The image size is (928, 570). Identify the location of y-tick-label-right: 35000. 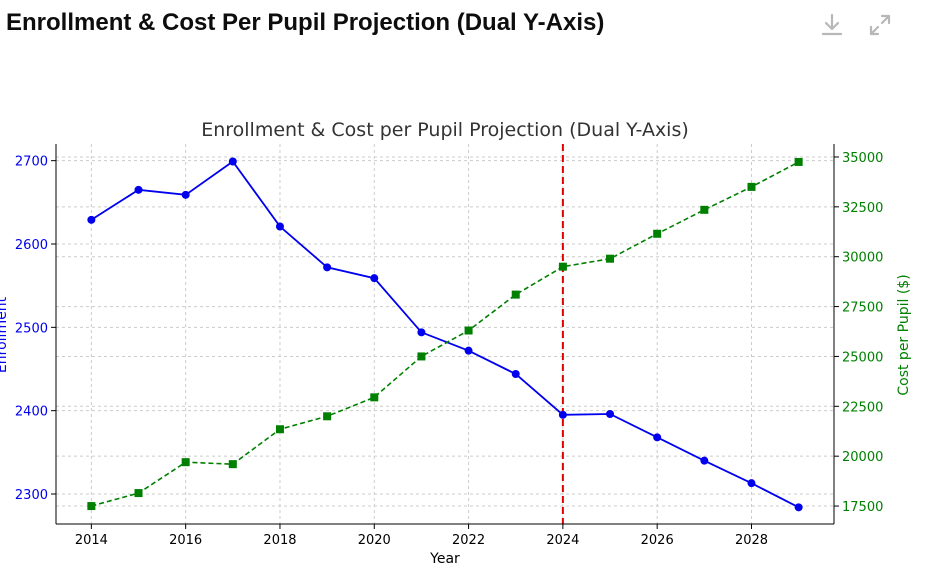
(862, 158).